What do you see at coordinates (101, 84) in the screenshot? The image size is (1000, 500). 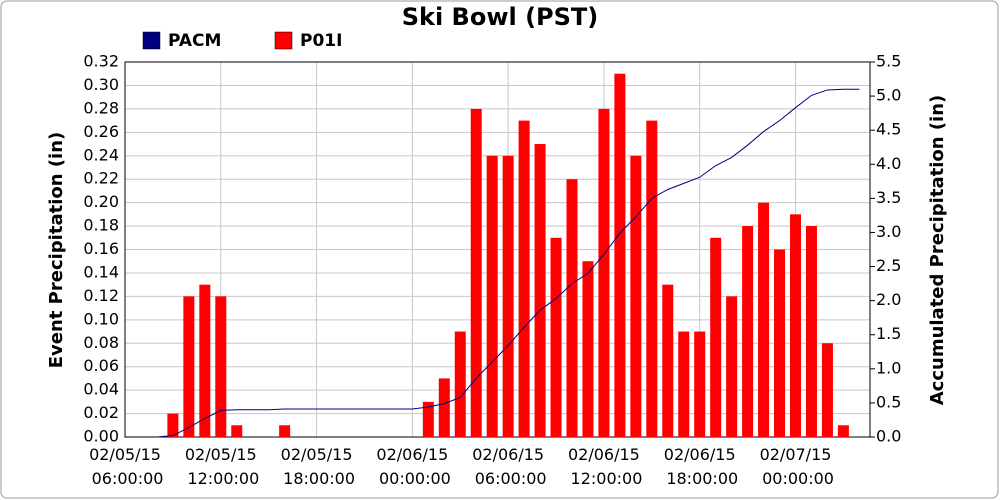 I see `y-tick-label: 0.30` at bounding box center [101, 84].